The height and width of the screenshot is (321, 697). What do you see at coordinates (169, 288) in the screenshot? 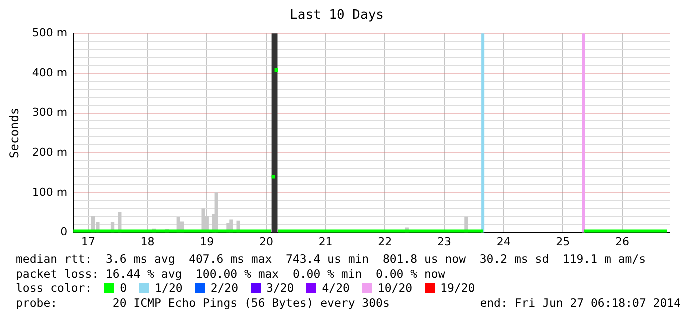
I see `legend-label: 1/20` at bounding box center [169, 288].